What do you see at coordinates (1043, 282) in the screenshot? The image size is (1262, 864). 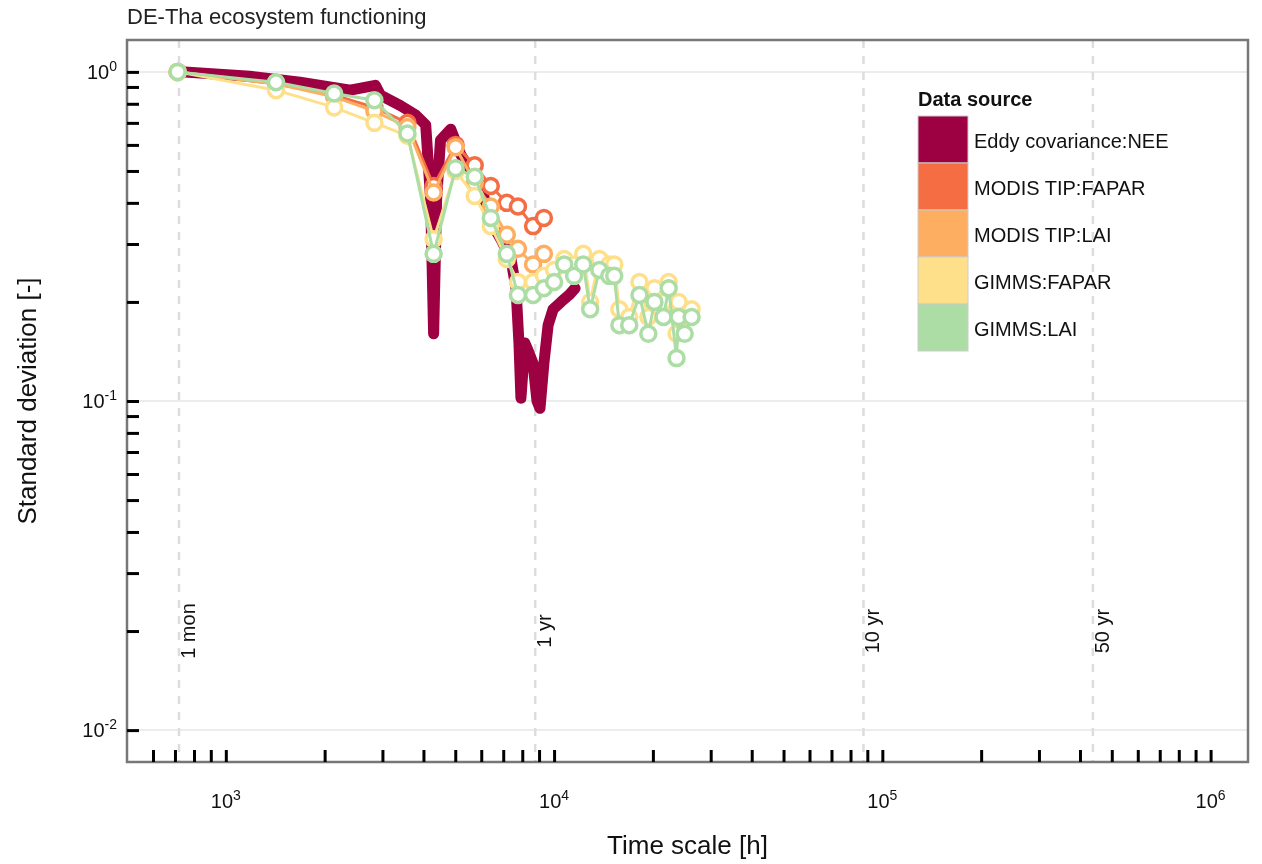 I see `legend-label: GIMMS:FAPAR` at bounding box center [1043, 282].